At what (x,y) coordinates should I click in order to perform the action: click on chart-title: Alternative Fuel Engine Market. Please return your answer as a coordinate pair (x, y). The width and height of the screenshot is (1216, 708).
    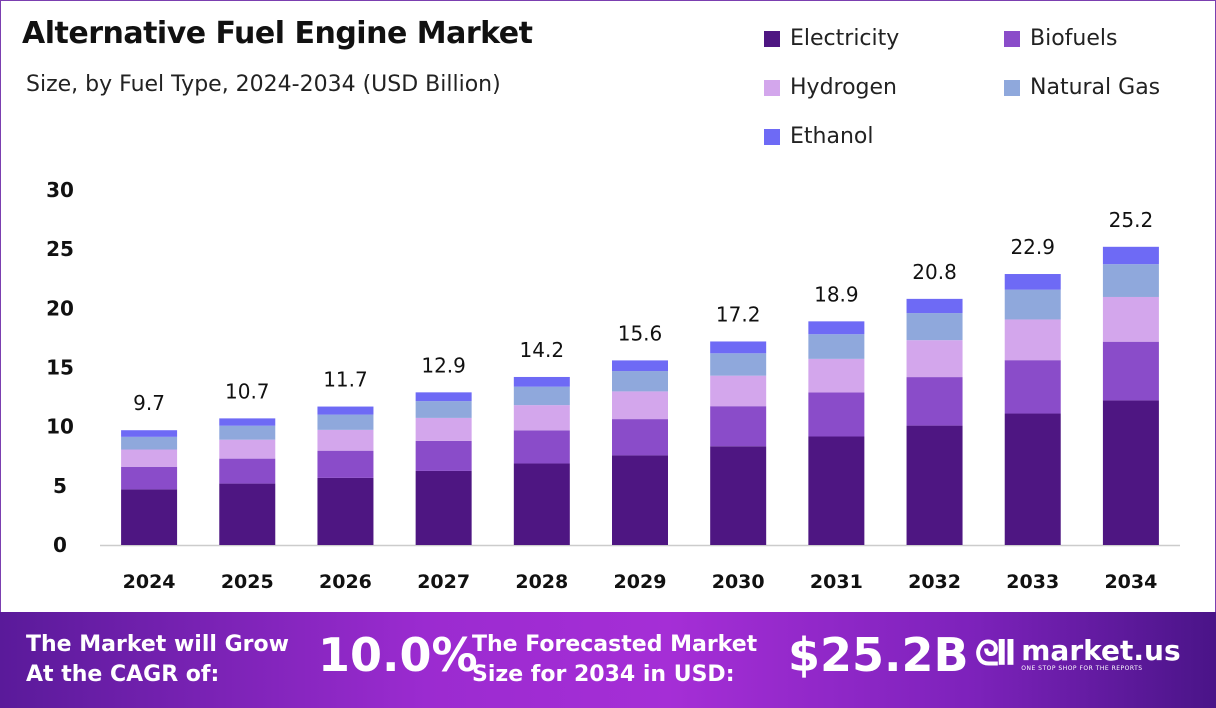
    Looking at the image, I should click on (277, 33).